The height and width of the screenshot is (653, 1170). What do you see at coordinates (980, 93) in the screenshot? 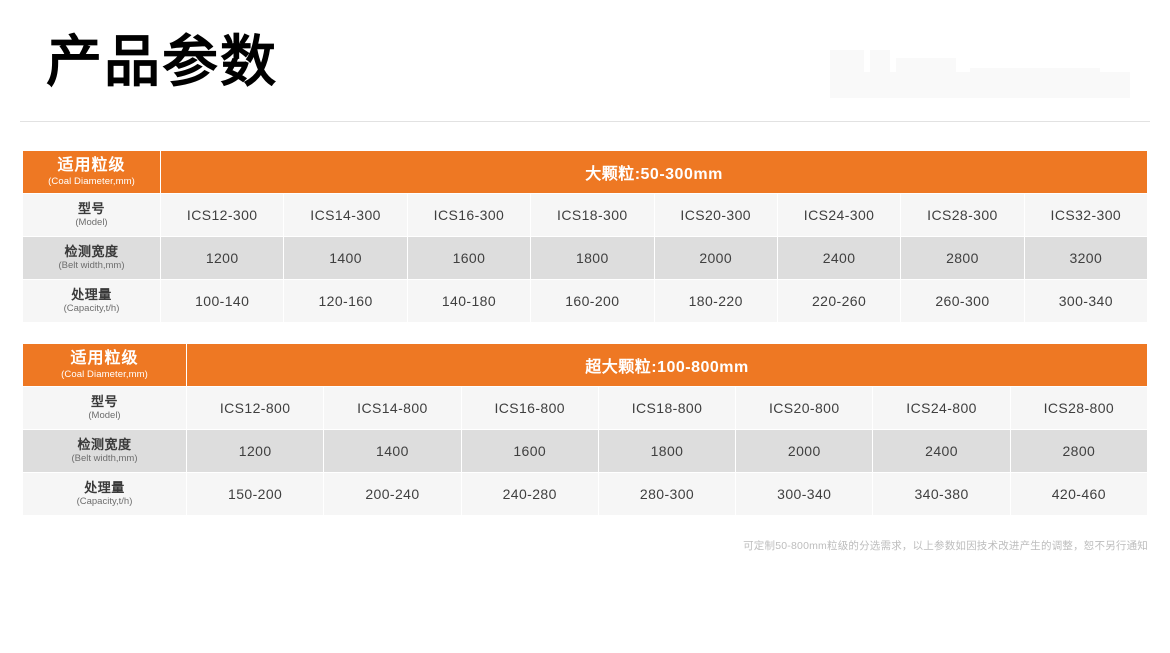
I see `background-watermark` at bounding box center [980, 93].